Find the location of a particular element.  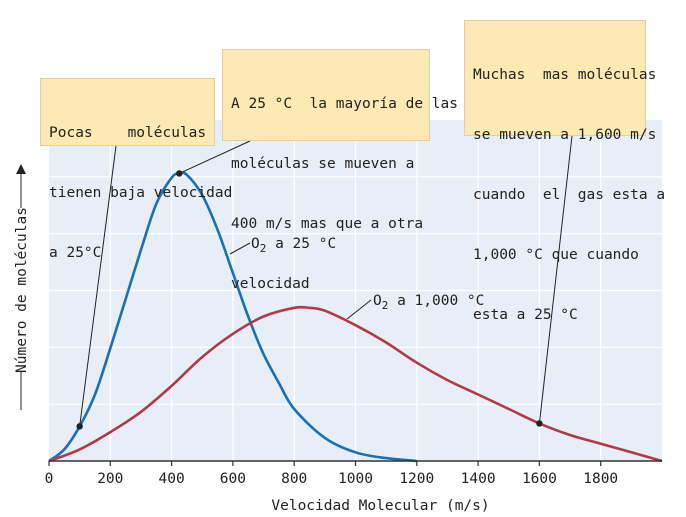

annotation-line: a 25°C is located at coordinates (75, 253).